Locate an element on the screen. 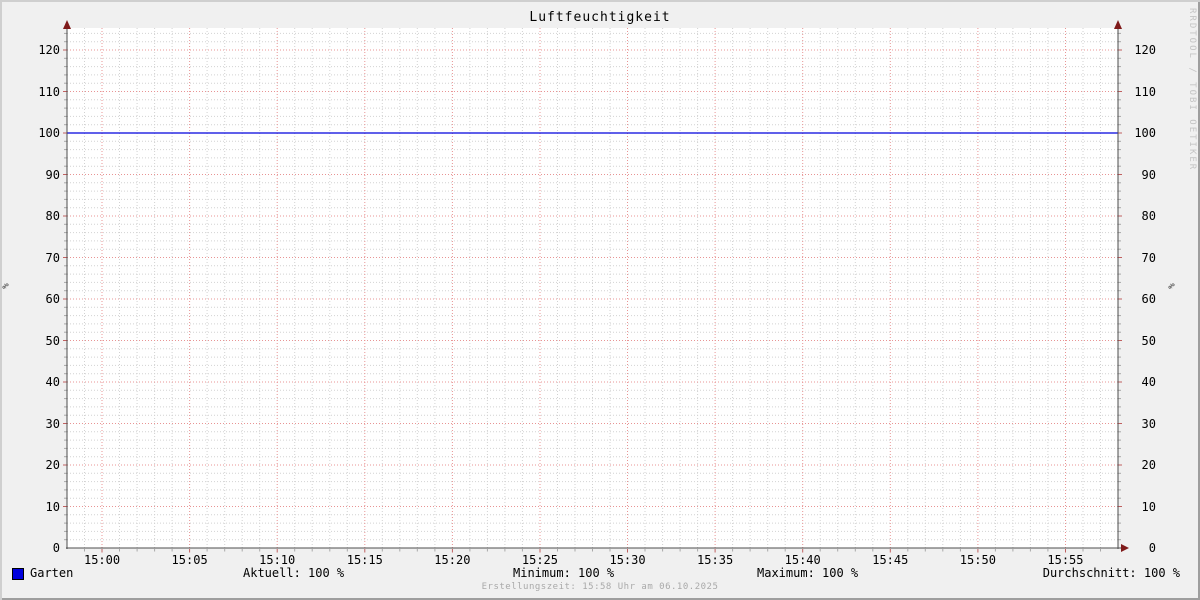 The height and width of the screenshot is (600, 1200). creation-time-footer: Erstellungszeit: 15:58 Uhr am 06.10.2025 is located at coordinates (600, 587).